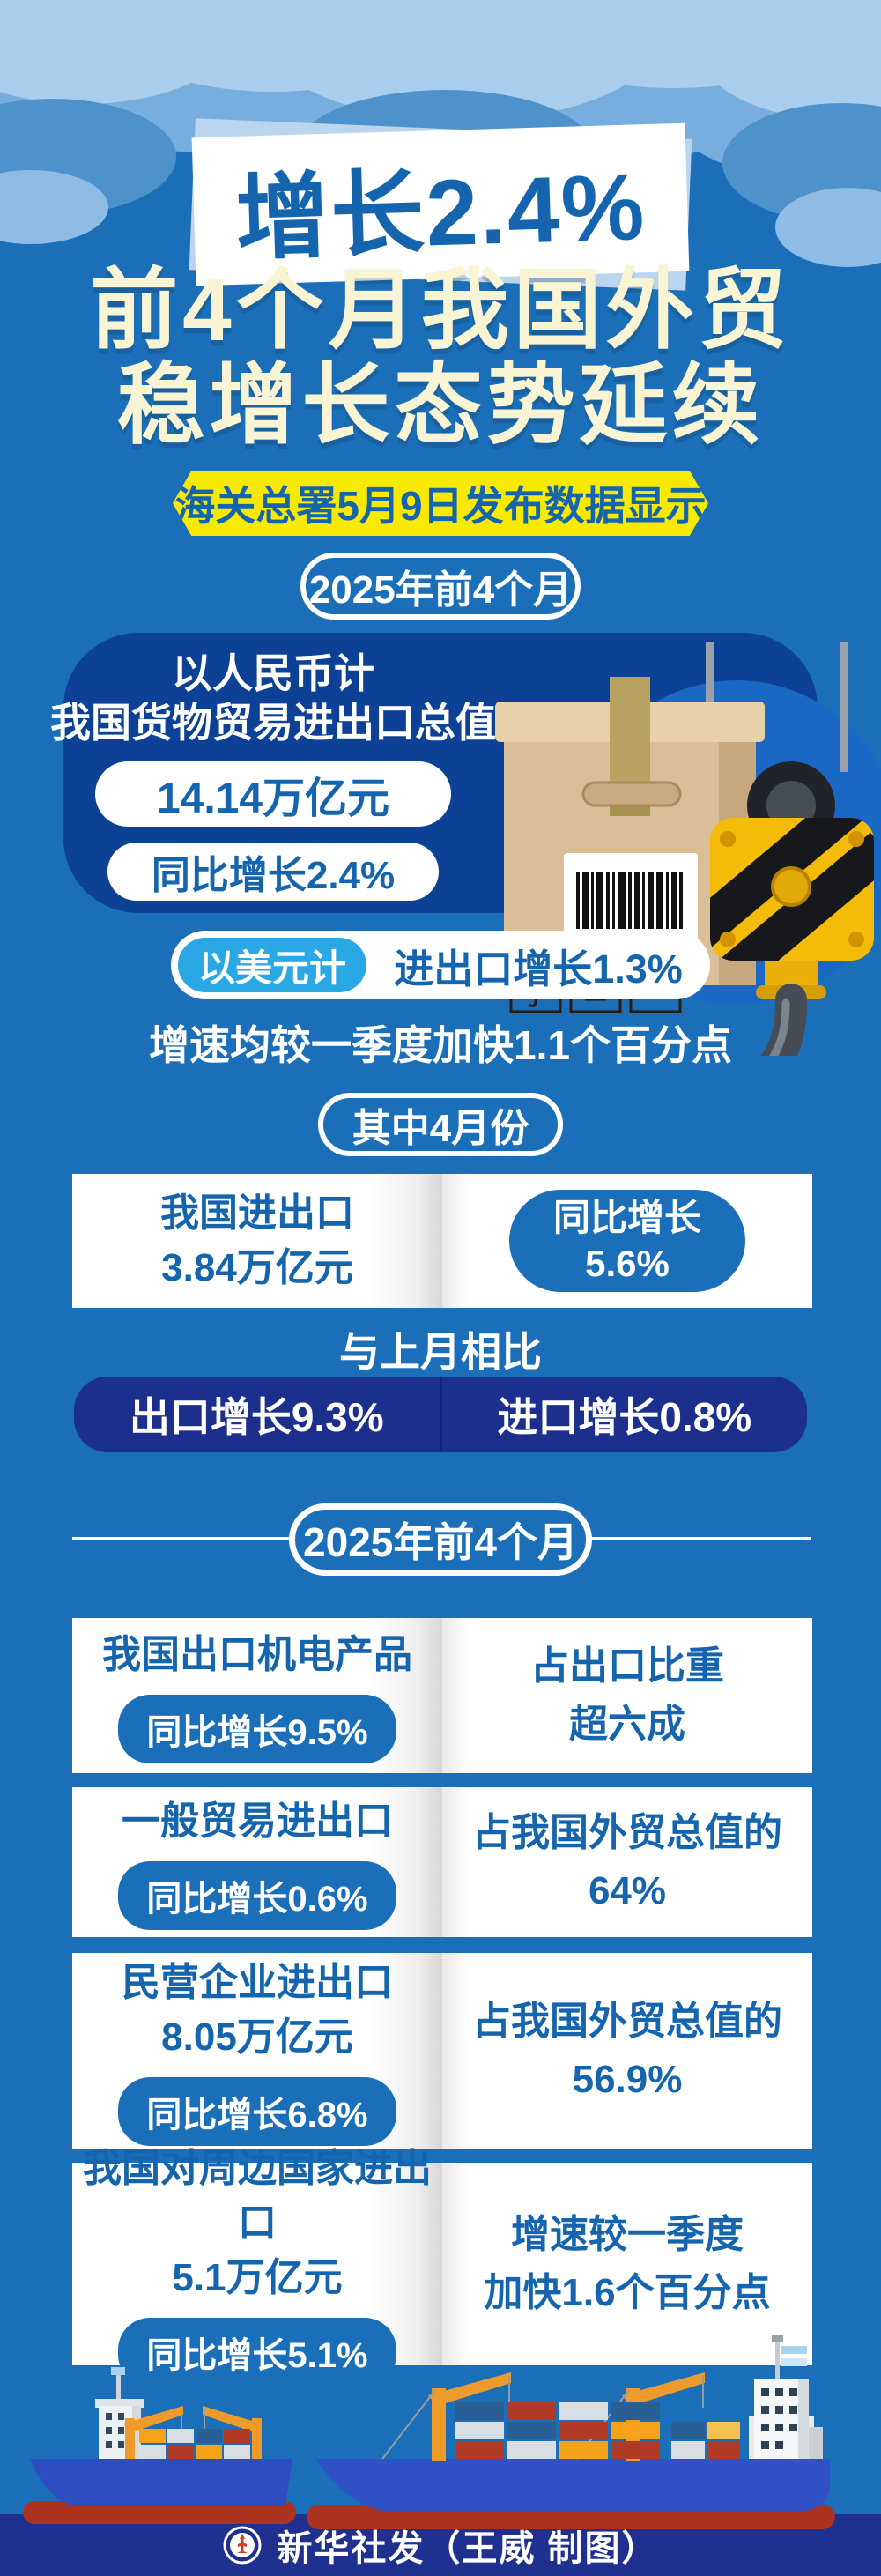 This screenshot has width=881, height=2576. I want to click on footer-credit-text: 新华社发（王威 制图）, so click(468, 2548).